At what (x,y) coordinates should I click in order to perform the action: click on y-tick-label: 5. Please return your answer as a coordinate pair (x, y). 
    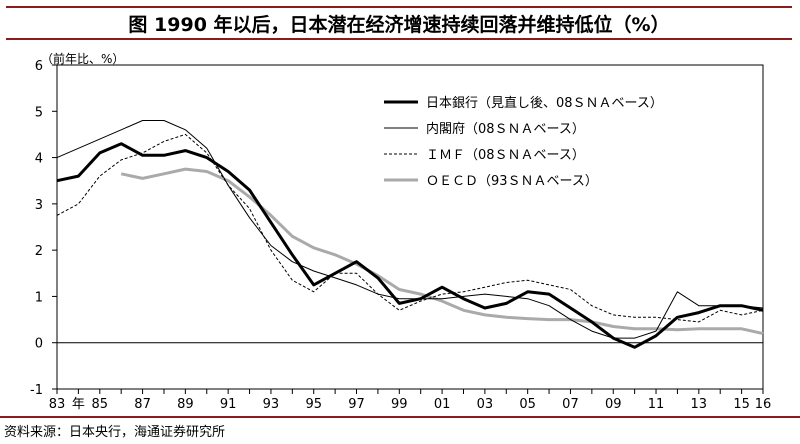
    Looking at the image, I should click on (39, 112).